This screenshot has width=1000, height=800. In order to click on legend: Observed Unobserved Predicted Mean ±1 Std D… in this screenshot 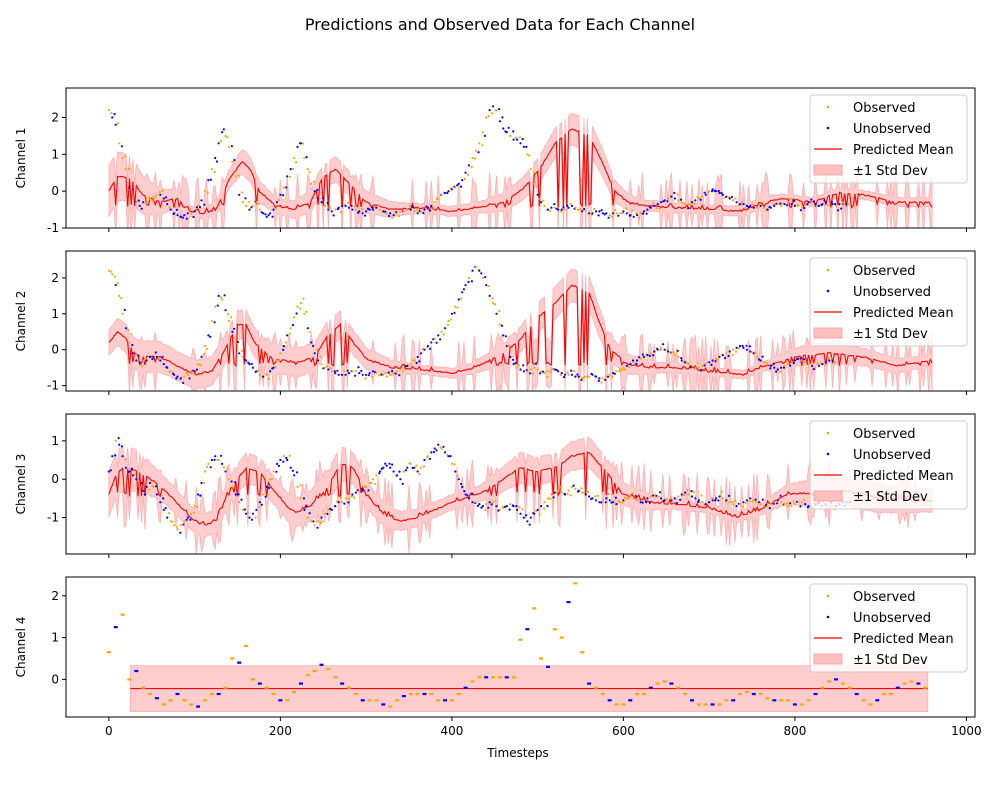, I will do `click(888, 465)`.